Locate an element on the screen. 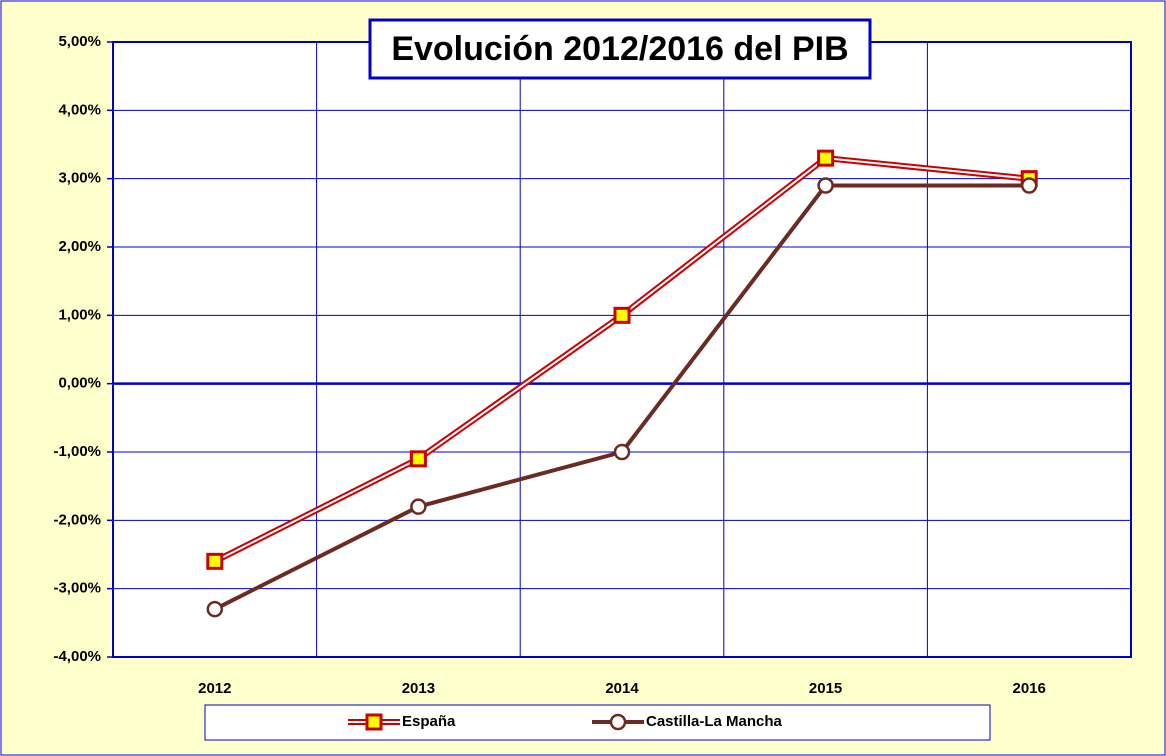 The height and width of the screenshot is (756, 1166). y-tick-label: 2,00% is located at coordinates (79, 246).